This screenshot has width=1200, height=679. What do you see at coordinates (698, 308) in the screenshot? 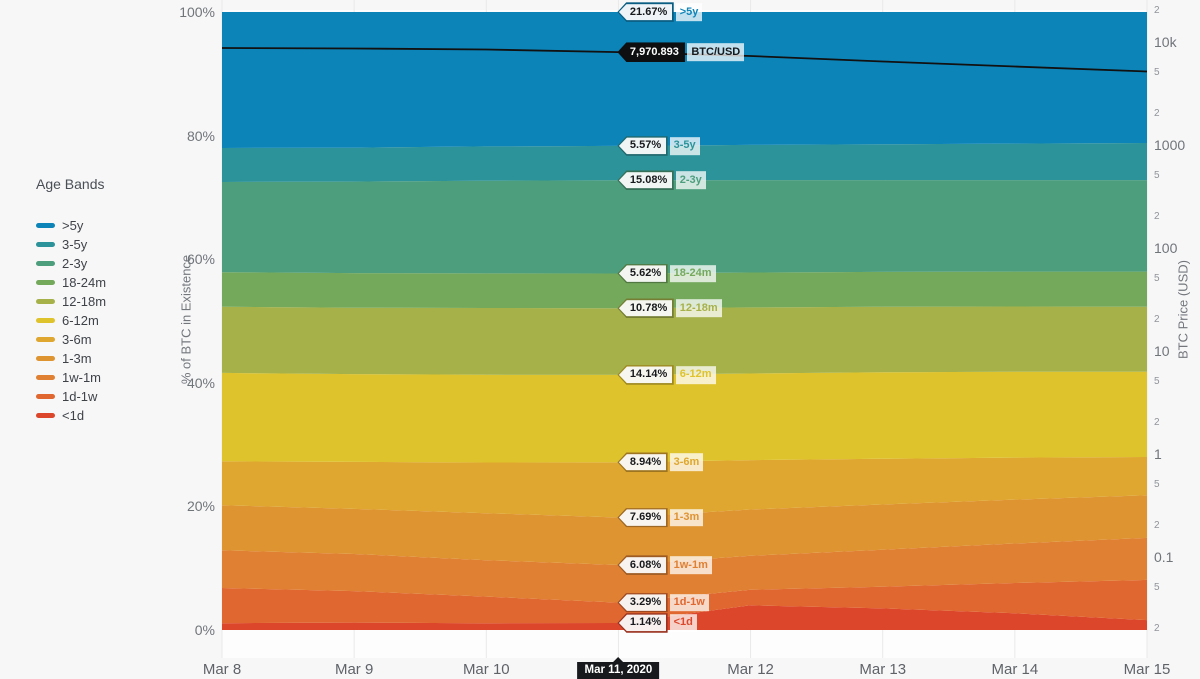
I see `tooltip-series-label: 12-18m` at bounding box center [698, 308].